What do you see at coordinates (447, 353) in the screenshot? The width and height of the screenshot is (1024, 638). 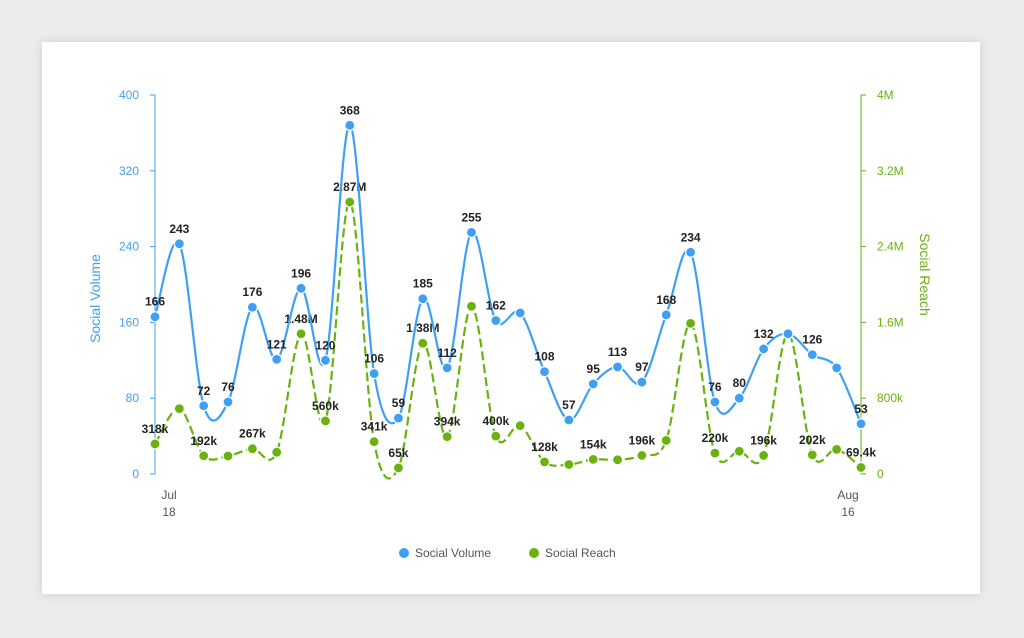 I see `social-volume-data-label: 112` at bounding box center [447, 353].